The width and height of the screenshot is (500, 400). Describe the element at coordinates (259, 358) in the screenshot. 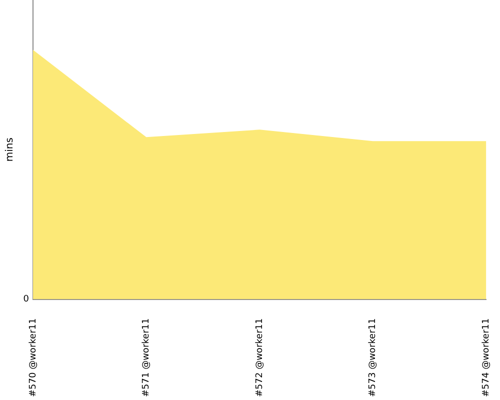

I see `x-tick-label: #572 @worker11` at that location.